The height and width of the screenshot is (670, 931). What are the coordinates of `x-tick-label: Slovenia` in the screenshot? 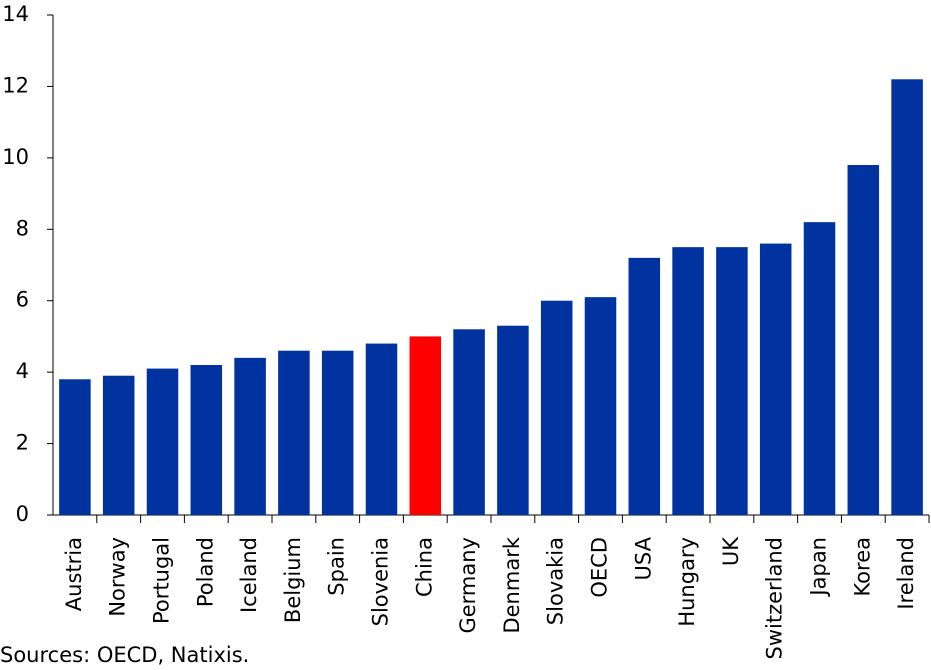 It's located at (381, 581).